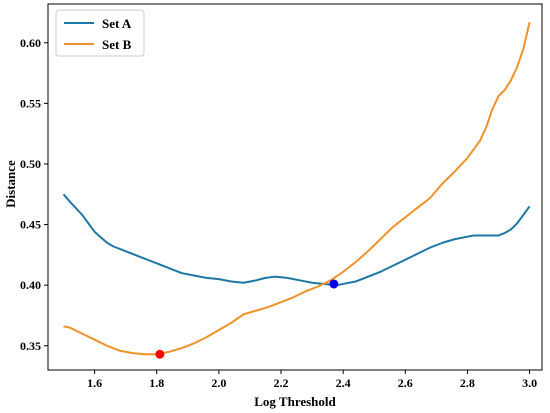  What do you see at coordinates (295, 401) in the screenshot?
I see `x-axis-title: Log Threshold` at bounding box center [295, 401].